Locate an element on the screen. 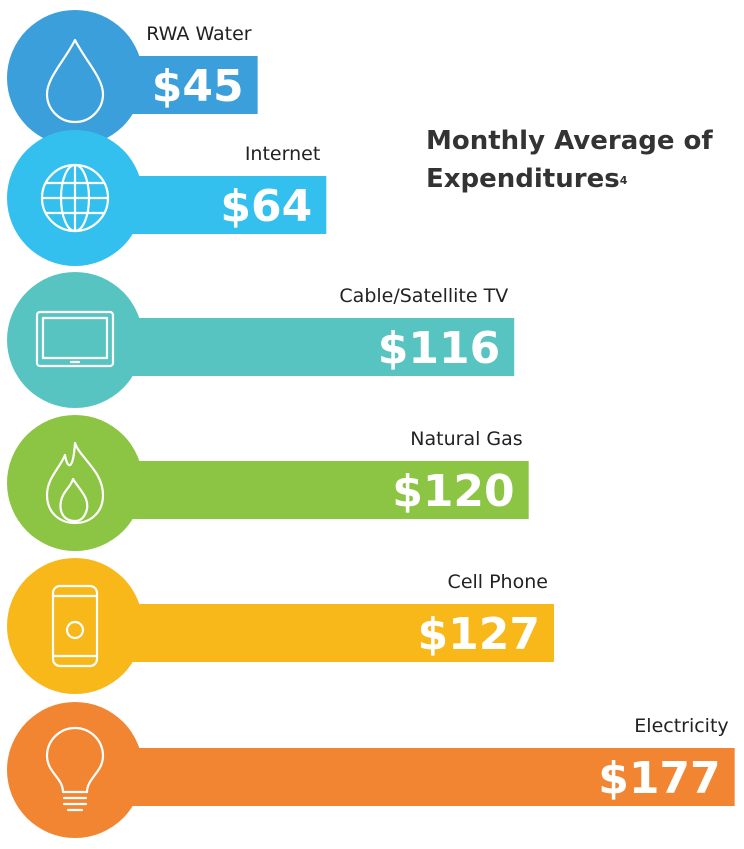  flame-icon is located at coordinates (75, 483).